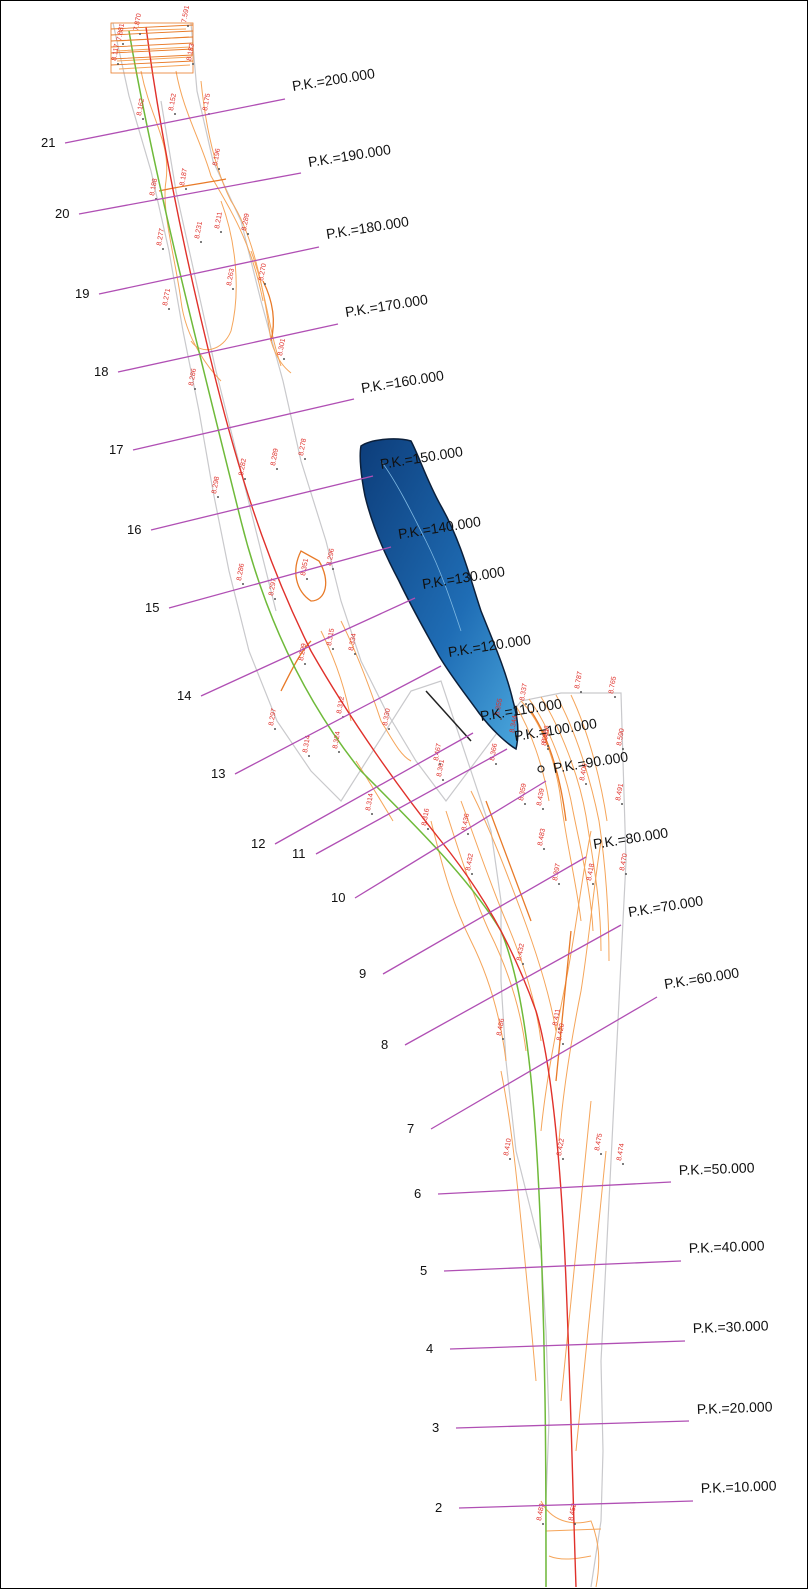 Image resolution: width=808 pixels, height=1589 pixels. Describe the element at coordinates (624, 862) in the screenshot. I see `elevation-label: 8.470` at that location.